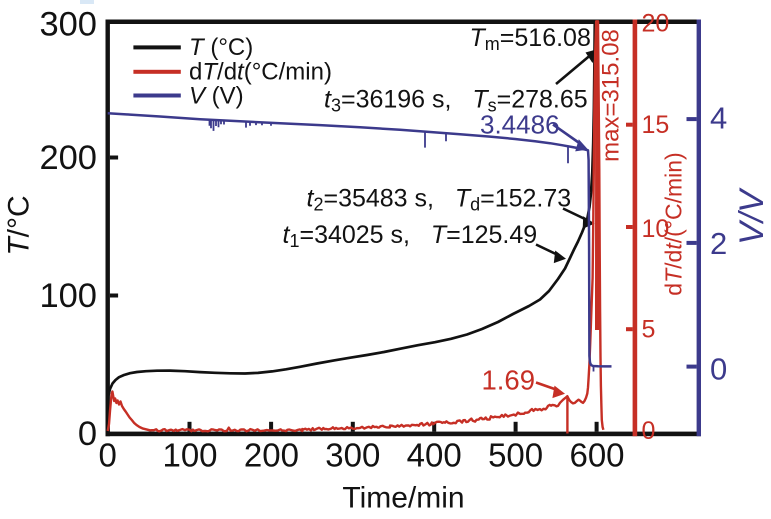 The image size is (771, 519). Describe the element at coordinates (530, 39) in the screenshot. I see `svg-text: Tm=516.08` at that location.